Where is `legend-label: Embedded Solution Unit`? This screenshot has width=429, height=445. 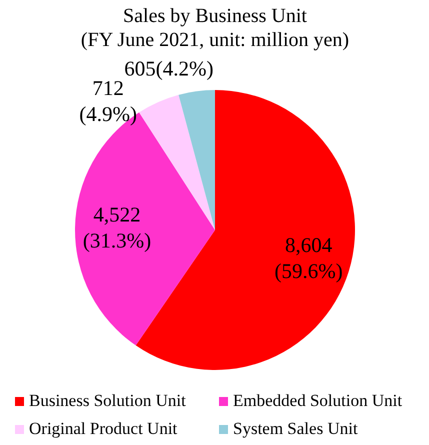
legend-label: Embedded Solution Unit is located at coordinates (317, 400).